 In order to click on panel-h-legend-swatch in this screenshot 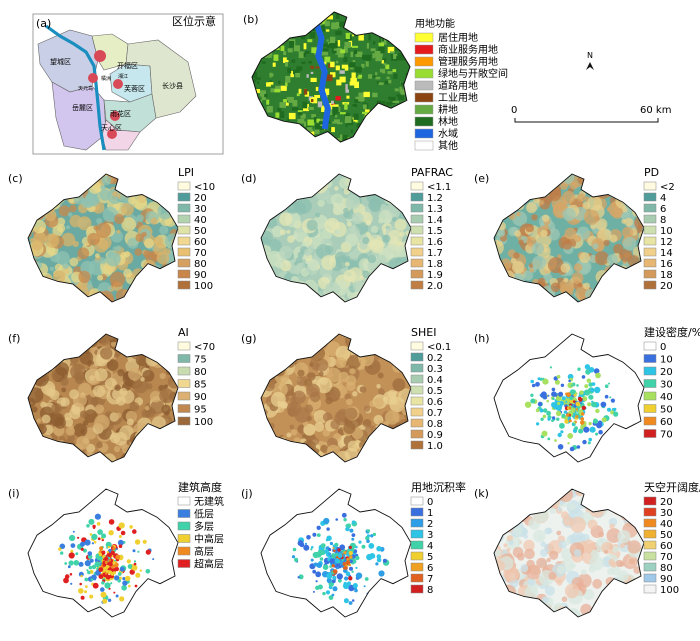, I will do `click(650, 371)`.